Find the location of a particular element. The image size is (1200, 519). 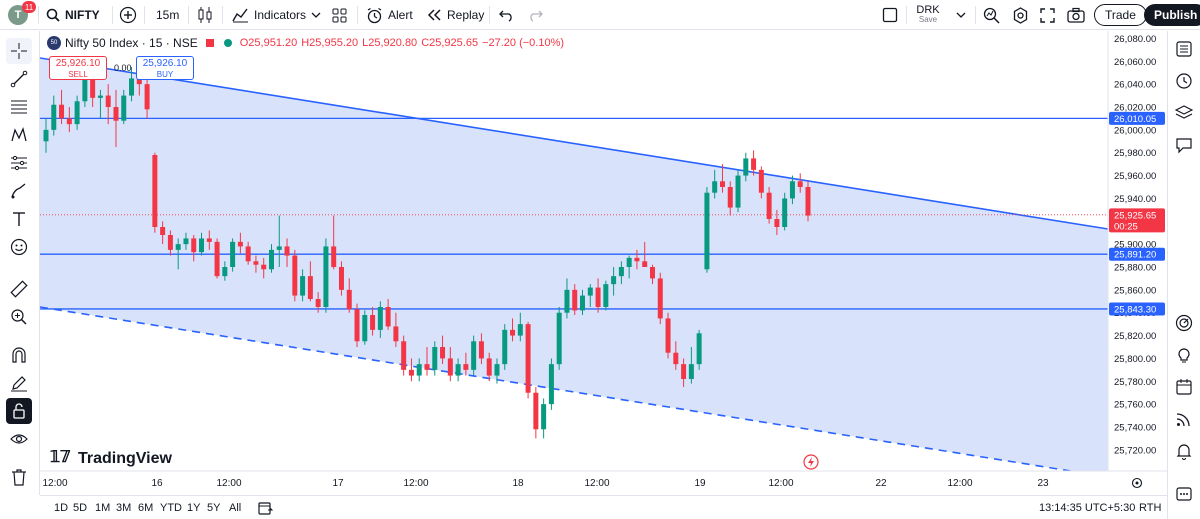

undo-button is located at coordinates (506, 15).